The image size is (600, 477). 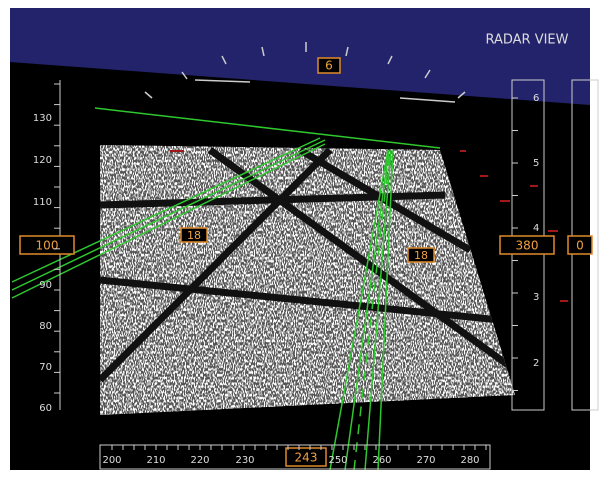 I want to click on speed-label: 60, so click(x=45, y=408).